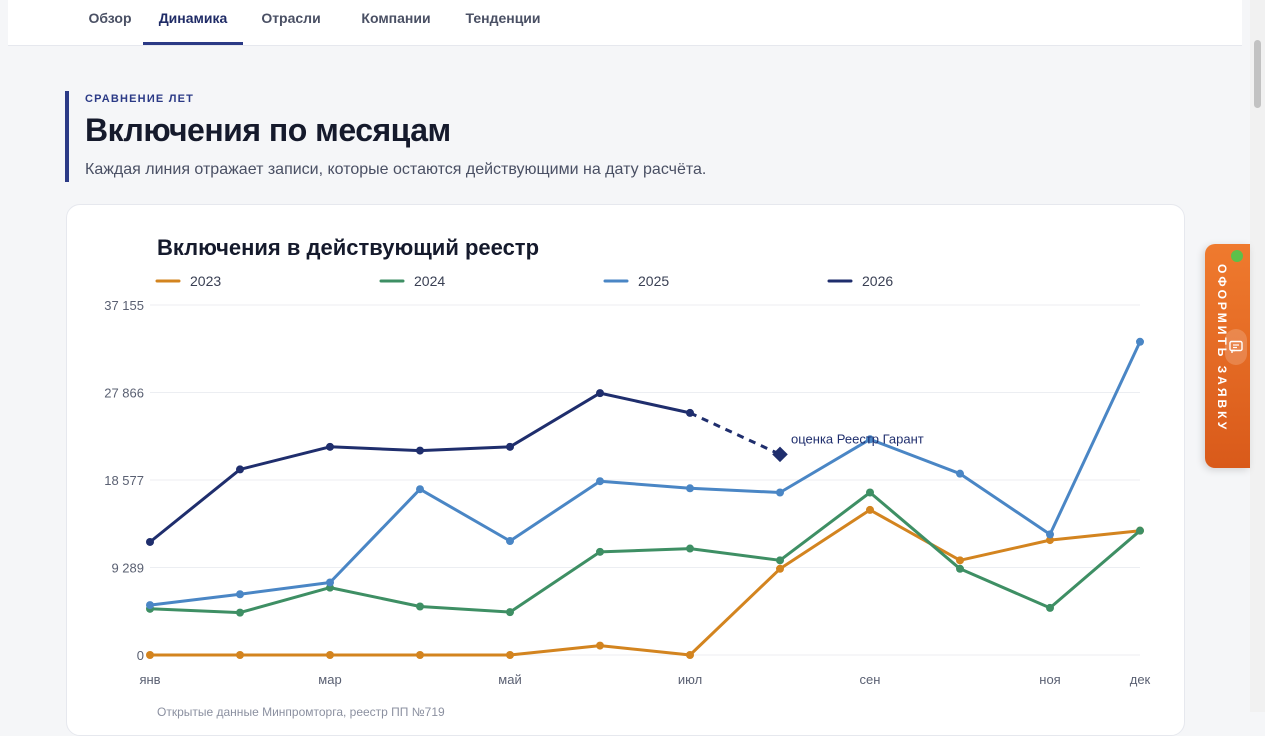 The width and height of the screenshot is (1265, 736). I want to click on estimate-dashed-line, so click(735, 433).